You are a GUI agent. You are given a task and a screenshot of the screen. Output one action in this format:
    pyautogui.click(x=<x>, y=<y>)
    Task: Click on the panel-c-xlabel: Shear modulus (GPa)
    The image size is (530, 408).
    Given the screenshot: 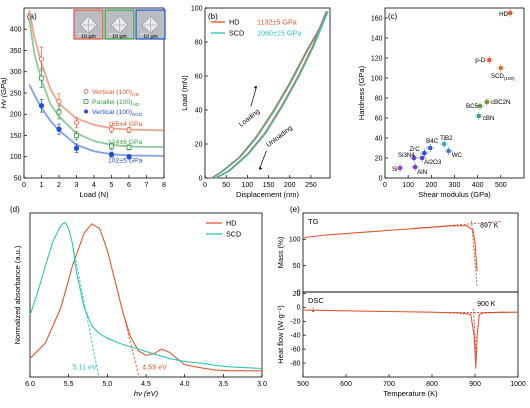 What is the action you would take?
    pyautogui.click(x=454, y=194)
    